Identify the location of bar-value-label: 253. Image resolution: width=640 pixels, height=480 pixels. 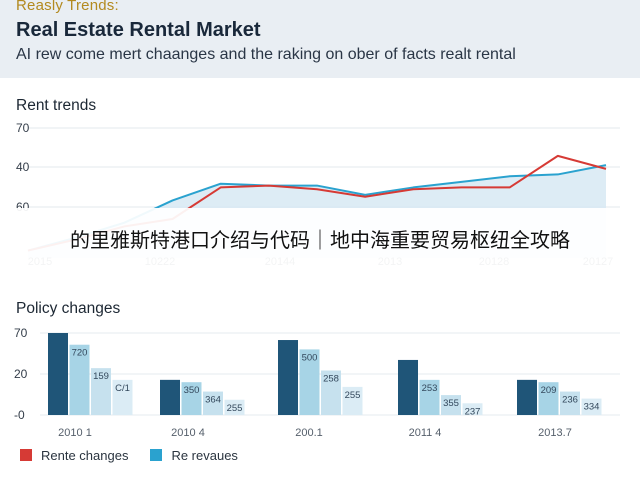
(430, 388).